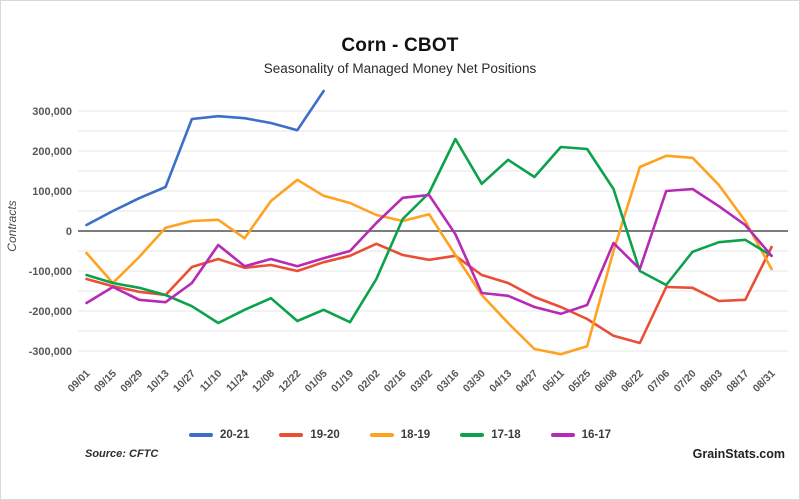  What do you see at coordinates (342, 381) in the screenshot?
I see `x-tick-label: 01/19` at bounding box center [342, 381].